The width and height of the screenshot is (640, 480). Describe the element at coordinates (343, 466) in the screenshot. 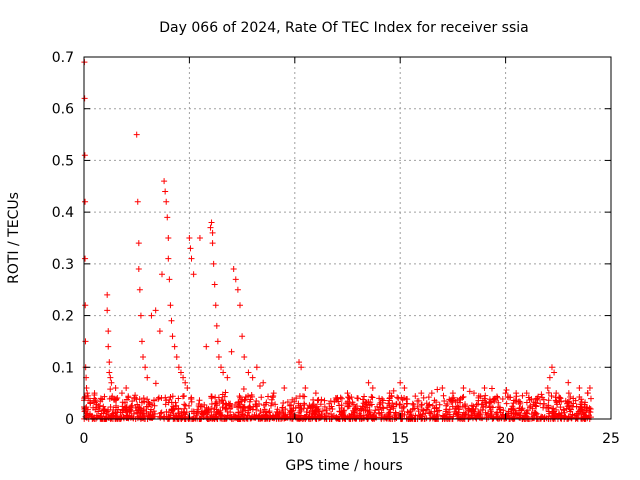

I see `x-axis-label: GPS time / hours` at that location.